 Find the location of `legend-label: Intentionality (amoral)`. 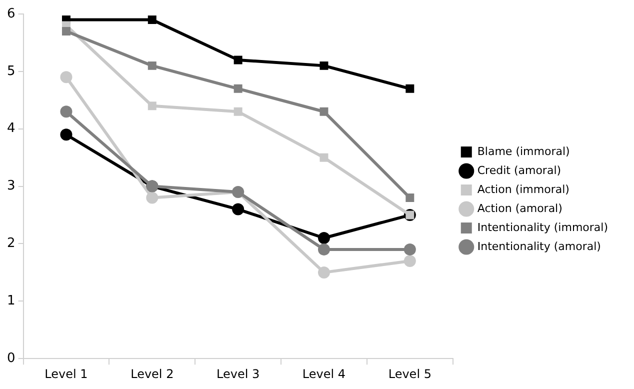

legend-label: Intentionality (amoral) is located at coordinates (539, 246).